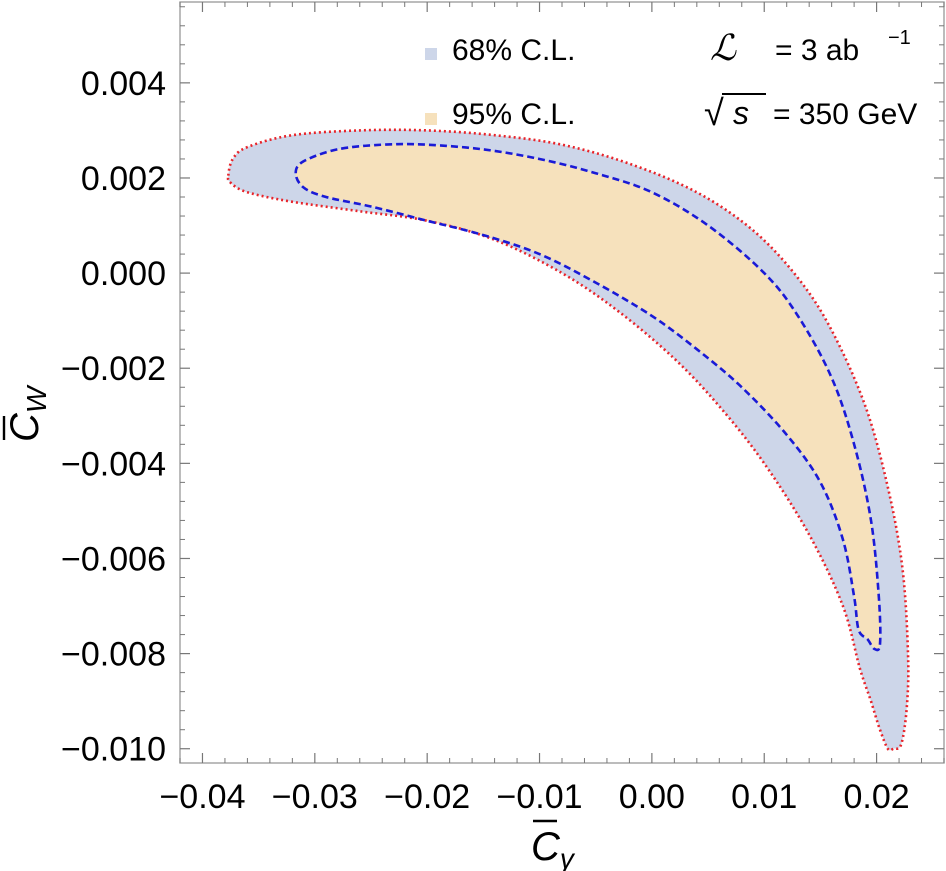 The width and height of the screenshot is (946, 871). I want to click on x-tick-labels: −0.04 −0.03 −0.02 −0.01 0.00 0.01 0.02, so click(534, 797).